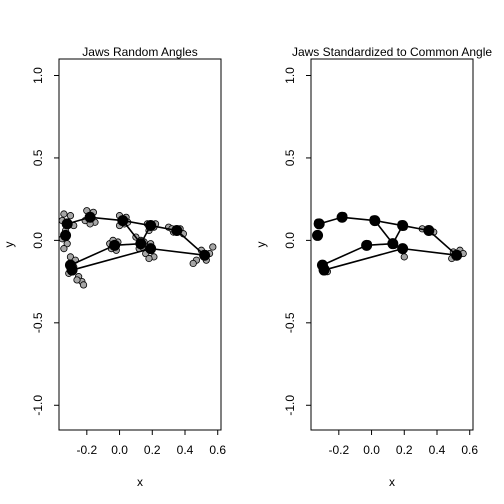  Describe the element at coordinates (392, 52) in the screenshot. I see `chart-title: Jaws Standardized to Common Angle` at that location.